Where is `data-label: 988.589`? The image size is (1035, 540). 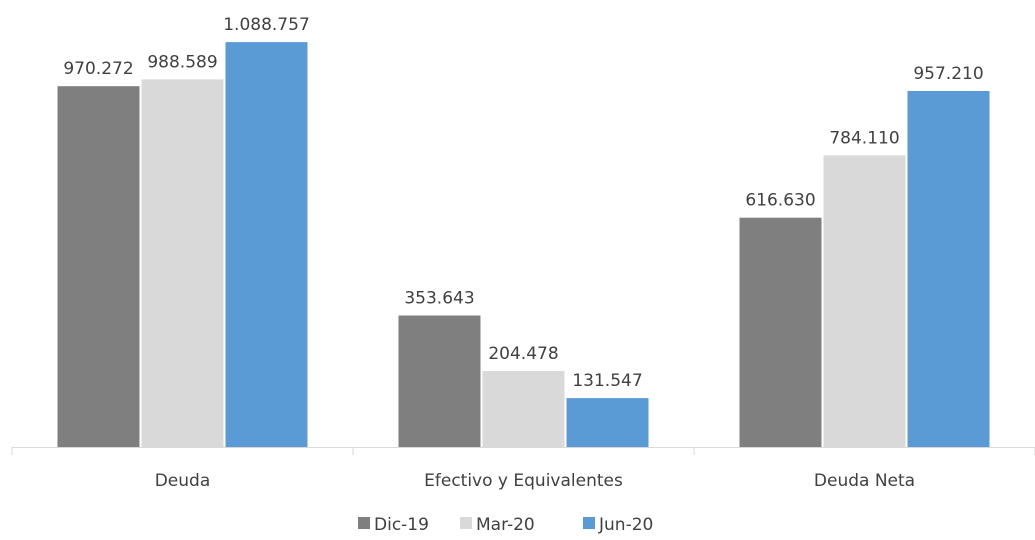 data-label: 988.589 is located at coordinates (182, 62).